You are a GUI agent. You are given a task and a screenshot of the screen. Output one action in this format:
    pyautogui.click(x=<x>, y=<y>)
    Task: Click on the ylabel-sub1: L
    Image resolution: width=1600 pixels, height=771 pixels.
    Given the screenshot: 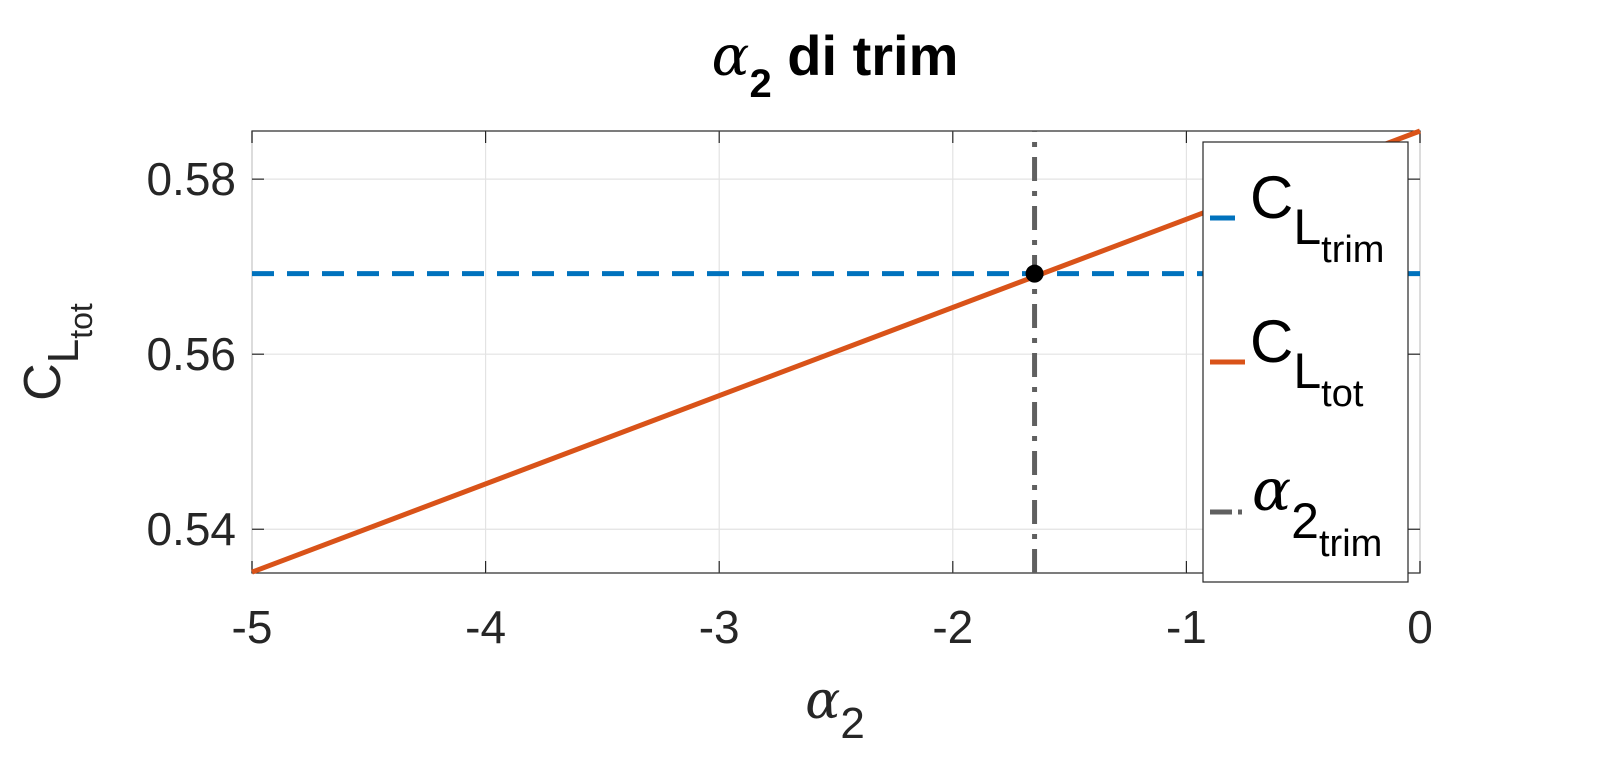 What is the action you would take?
    pyautogui.click(x=63, y=351)
    